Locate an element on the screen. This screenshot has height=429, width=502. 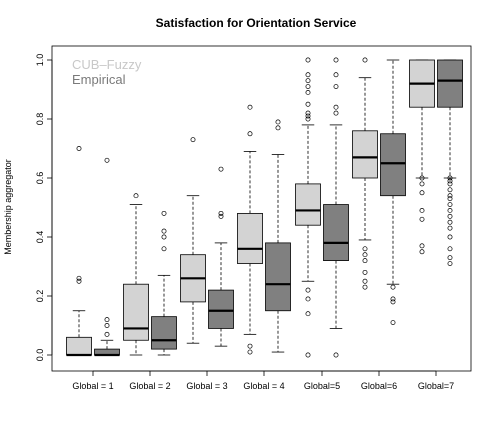
y-tick-label: 1.0 is located at coordinates (40, 60).